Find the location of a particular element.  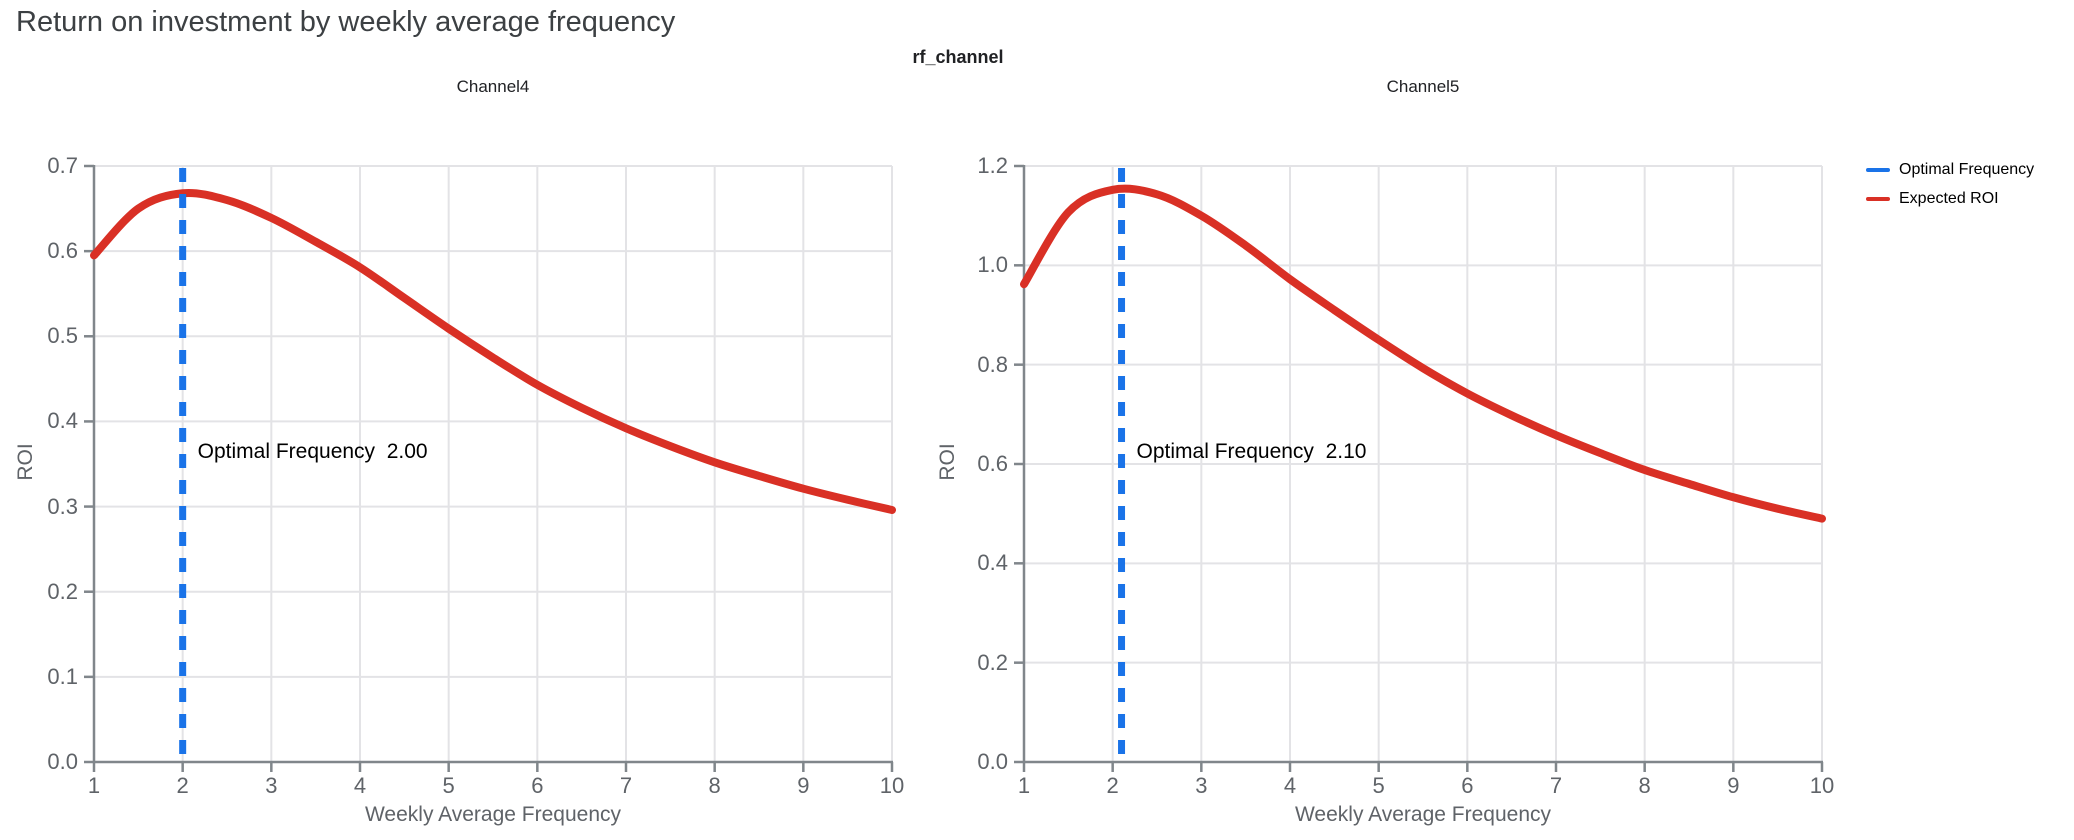

facet-title: rf_channel is located at coordinates (958, 57).